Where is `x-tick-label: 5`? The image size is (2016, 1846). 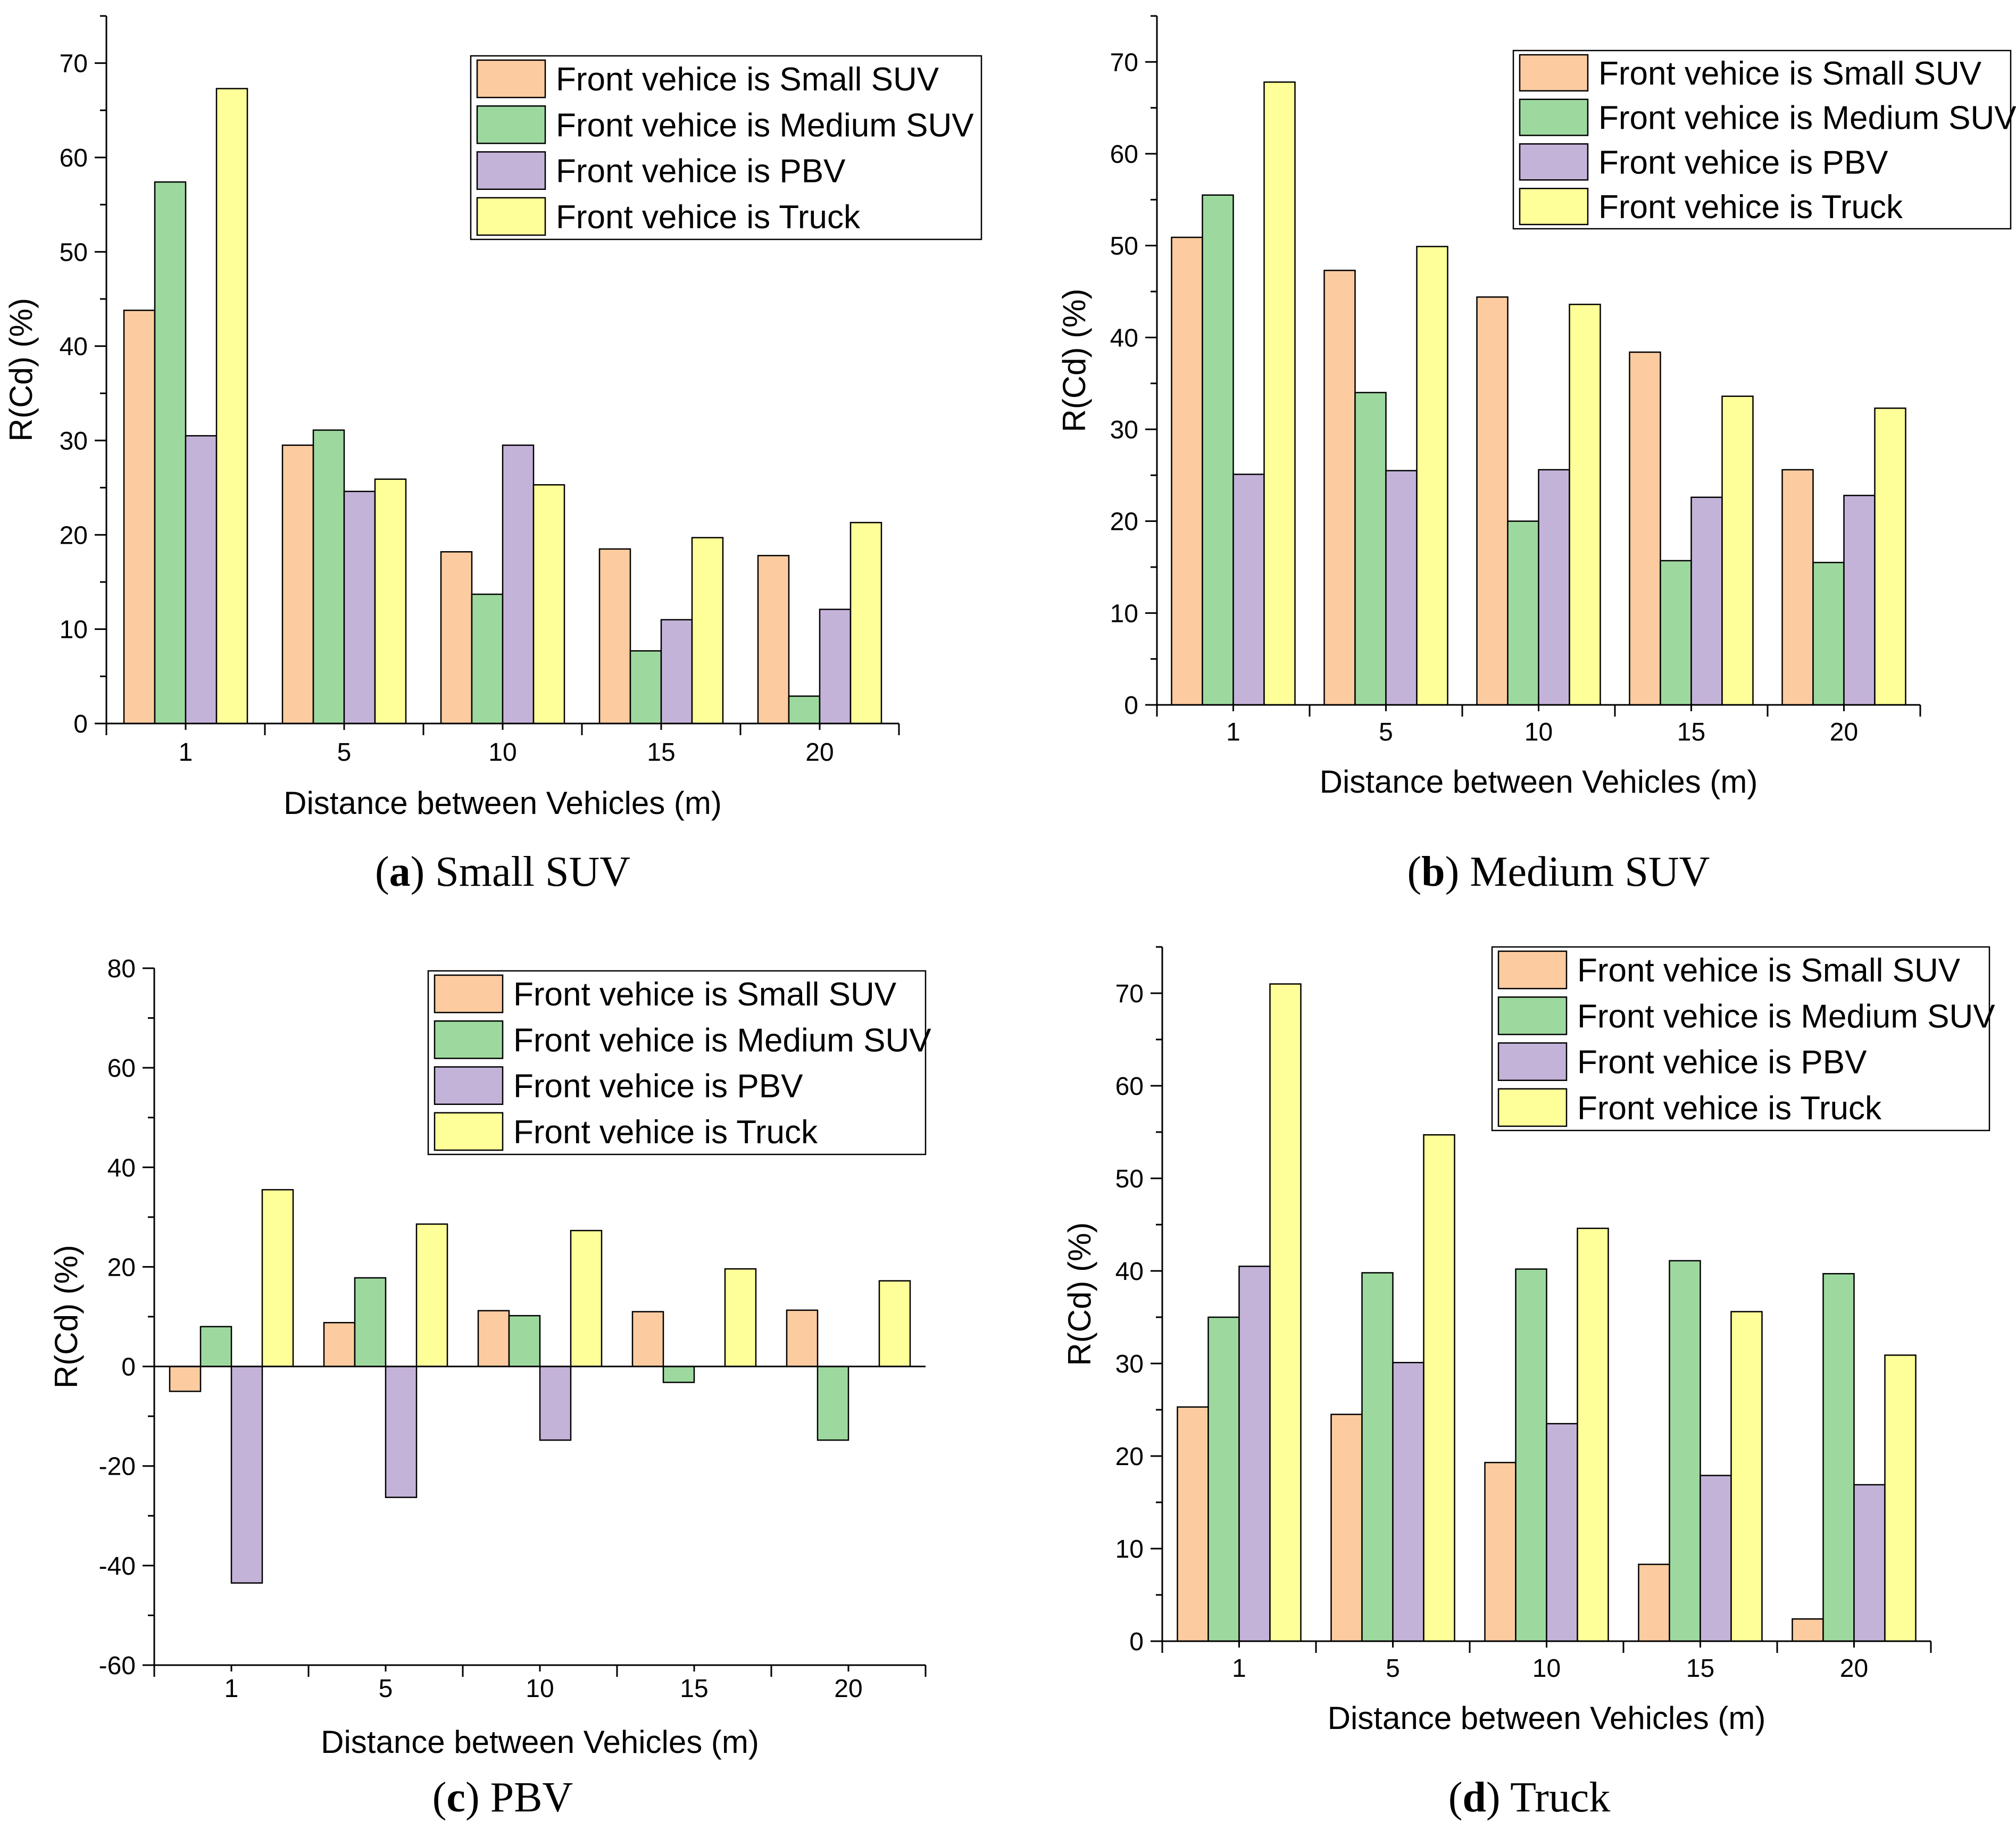 x-tick-label: 5 is located at coordinates (1393, 1668).